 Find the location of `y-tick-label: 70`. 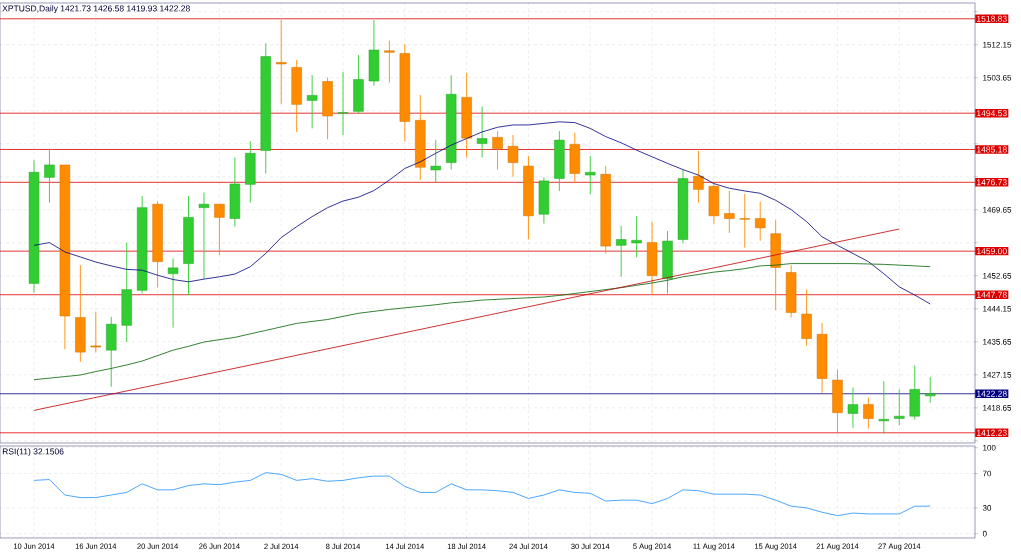

y-tick-label: 70 is located at coordinates (987, 473).